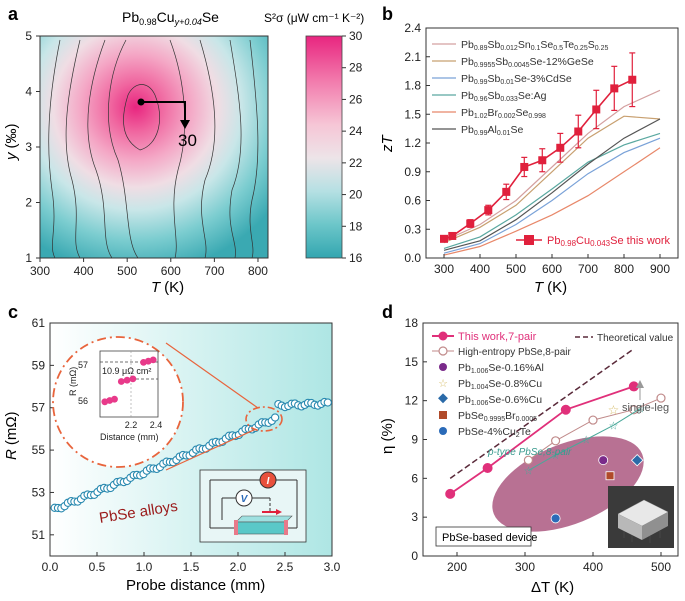 This screenshot has width=685, height=601. I want to click on probe-arrow-head, so click(279, 512).